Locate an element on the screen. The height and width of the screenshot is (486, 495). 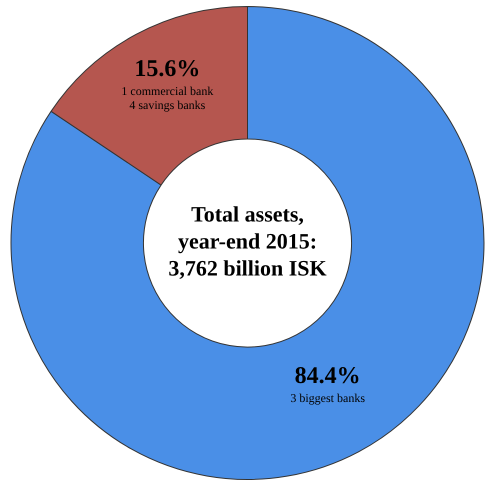
text: Total assets, year-end 2015: 3,762 billion ISK is located at coordinates (247, 241).